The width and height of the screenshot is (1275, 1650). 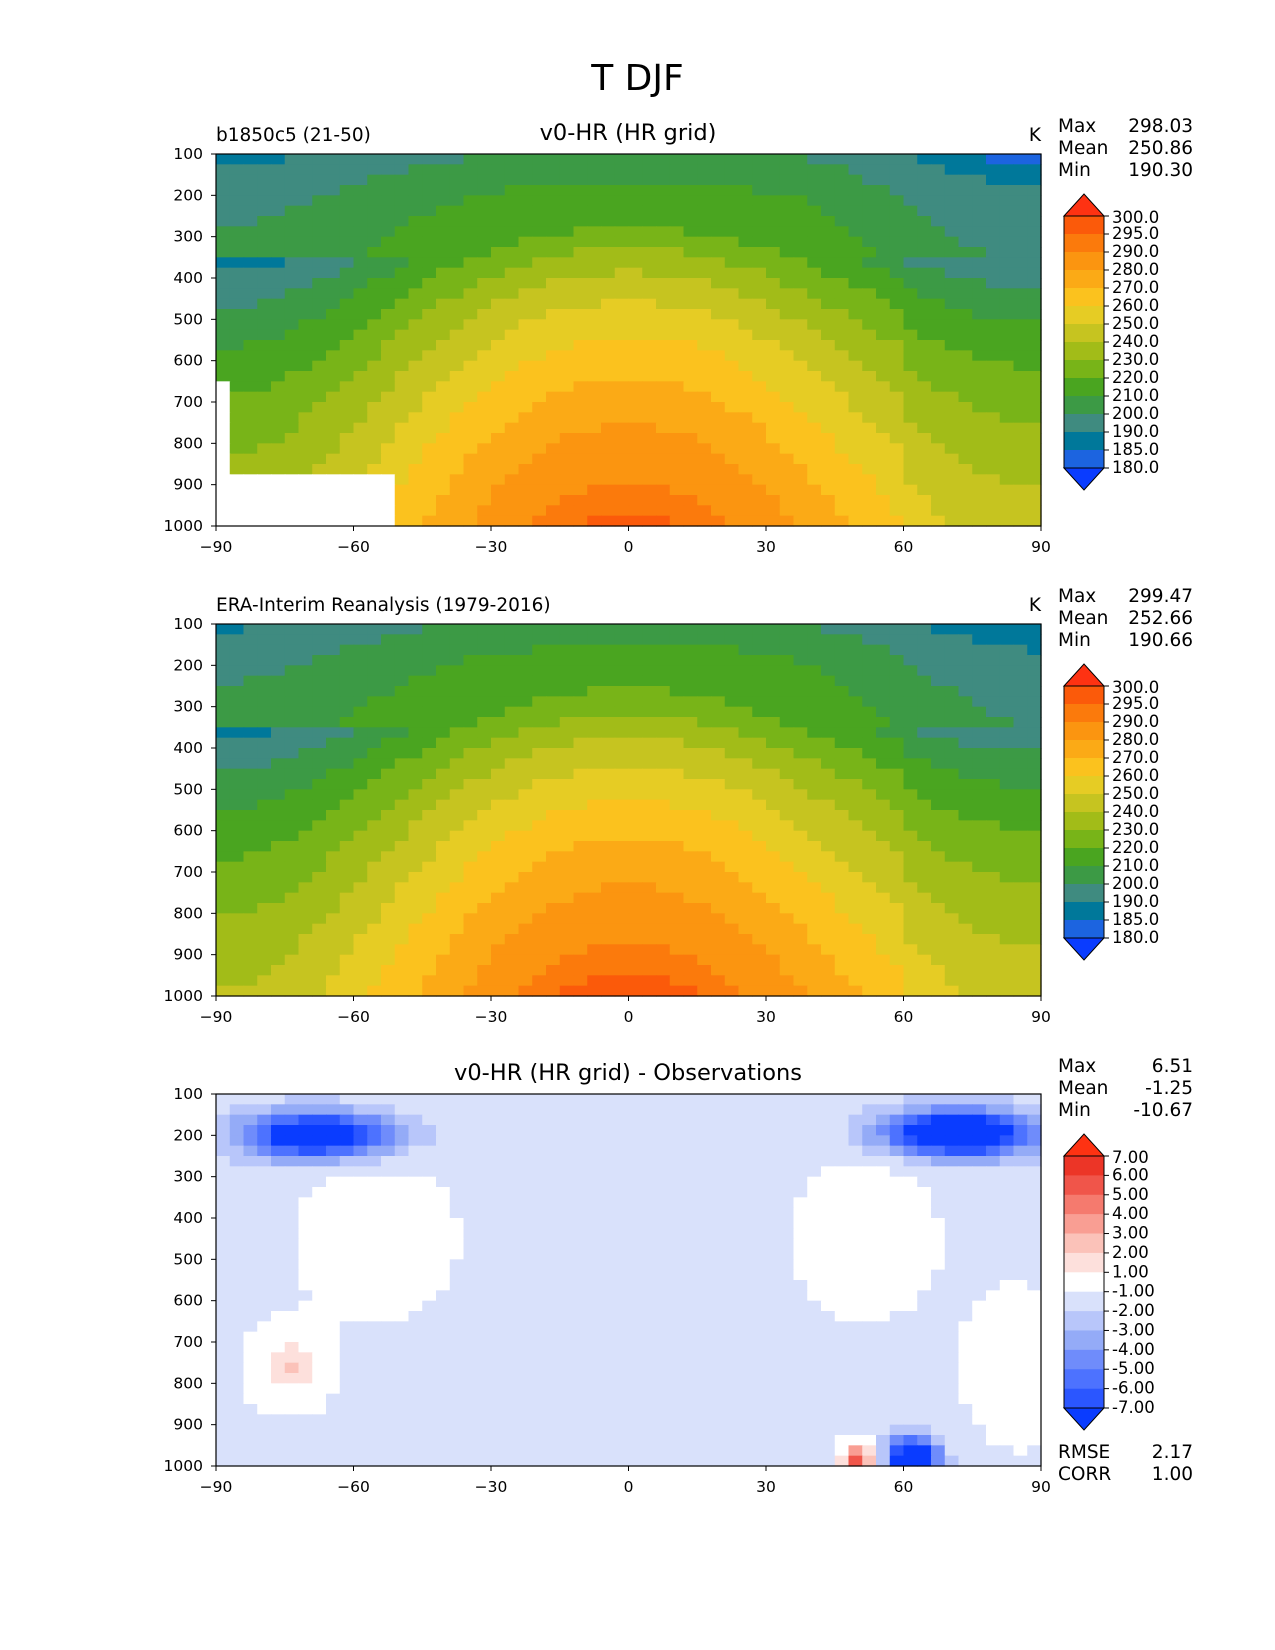 What do you see at coordinates (1135, 251) in the screenshot?
I see `colorbar-label: 290.0` at bounding box center [1135, 251].